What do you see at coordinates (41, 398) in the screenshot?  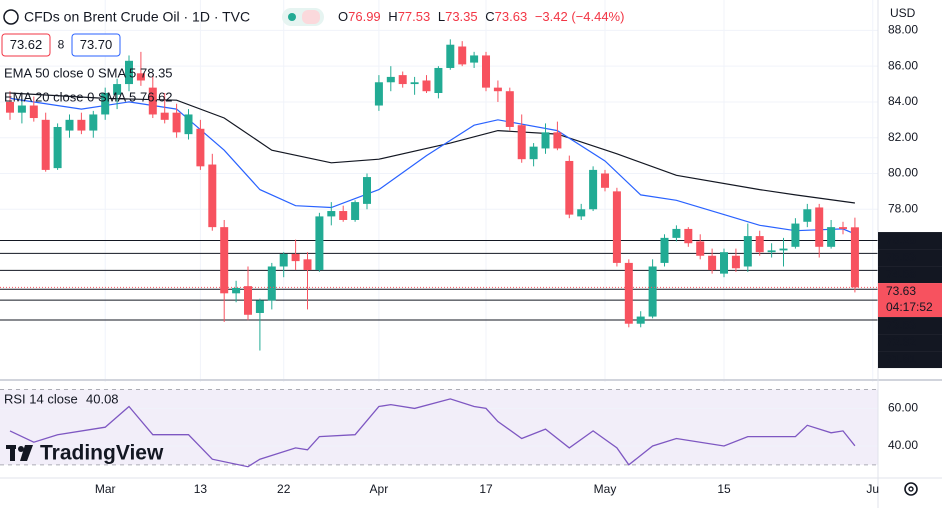 I see `rsi-name: RSI 14 close` at bounding box center [41, 398].